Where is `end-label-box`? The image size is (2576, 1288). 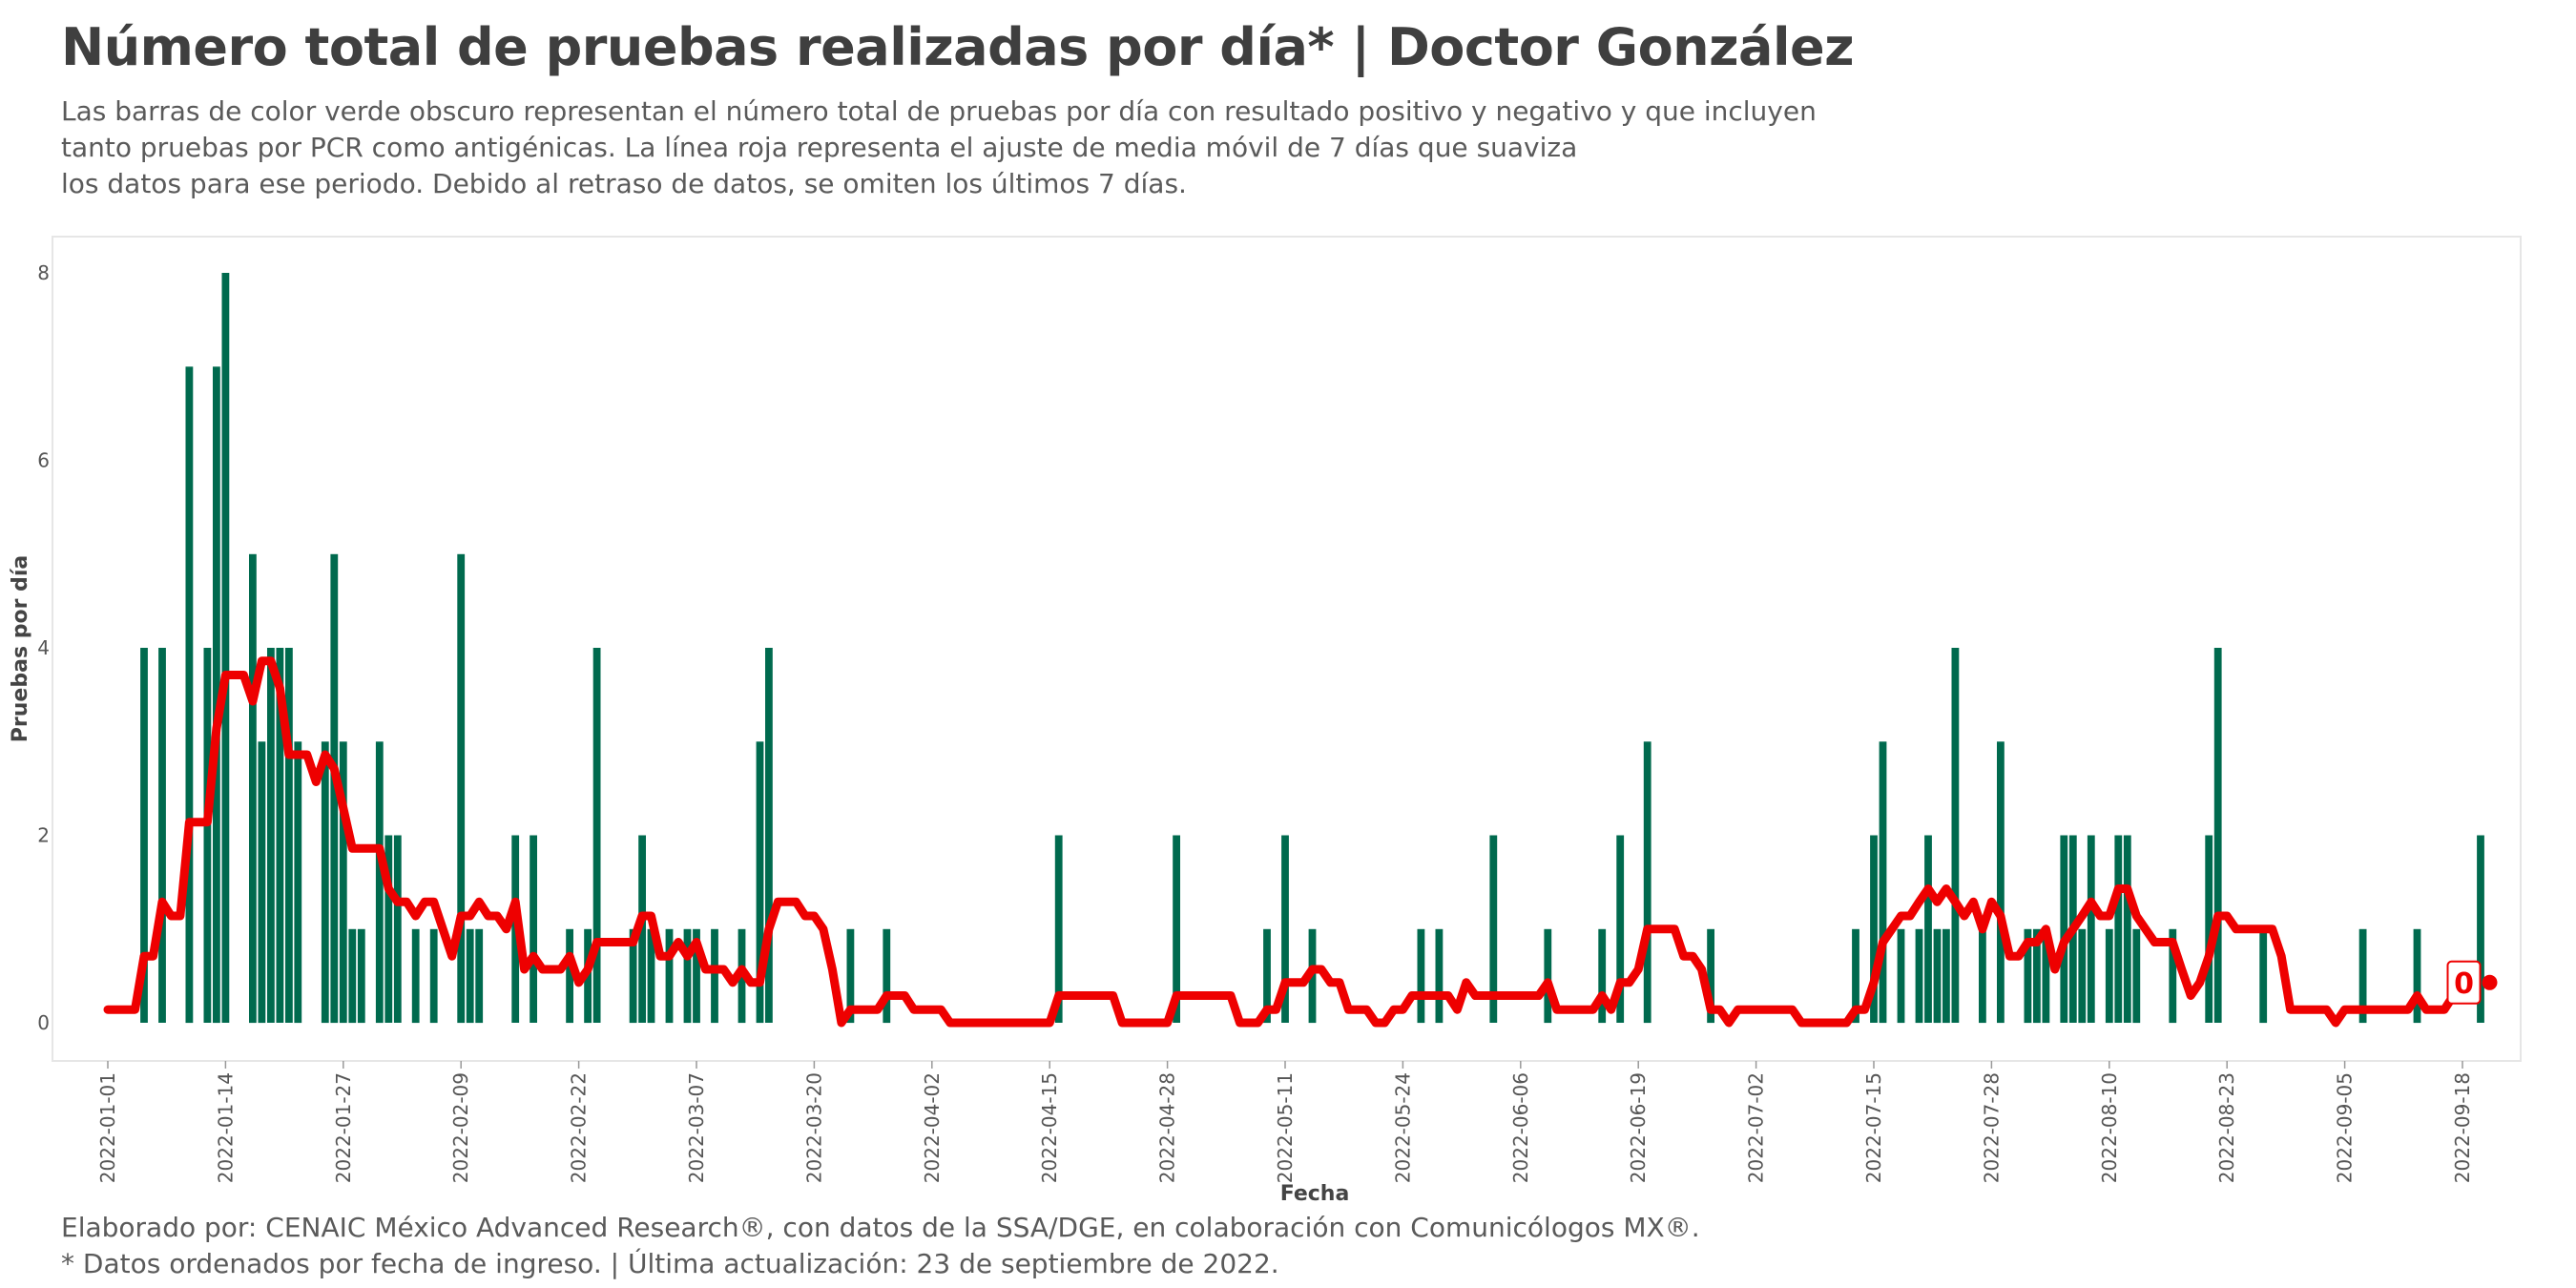
end-label-box is located at coordinates (2464, 982).